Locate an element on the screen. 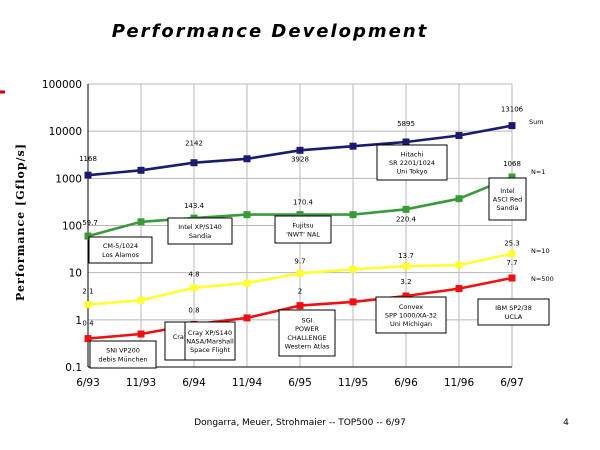 This screenshot has height=450, width=600. data-label: 2142 is located at coordinates (194, 144).